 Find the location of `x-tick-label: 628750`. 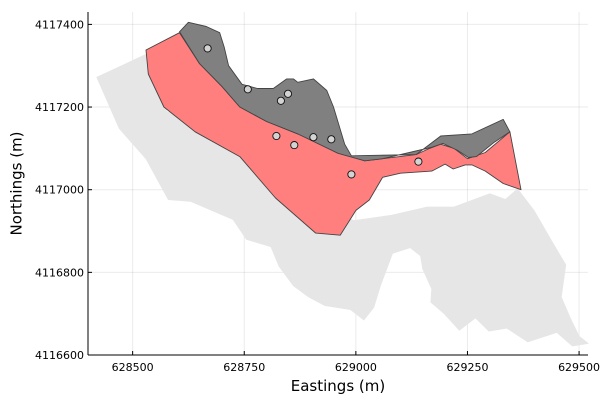

x-tick-label: 628750 is located at coordinates (244, 367).